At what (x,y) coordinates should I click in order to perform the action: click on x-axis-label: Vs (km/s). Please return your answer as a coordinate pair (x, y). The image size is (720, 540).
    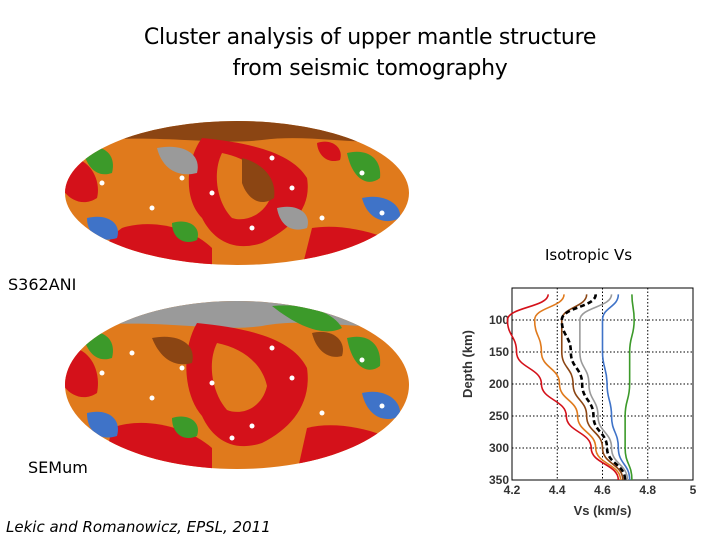
    Looking at the image, I should click on (603, 510).